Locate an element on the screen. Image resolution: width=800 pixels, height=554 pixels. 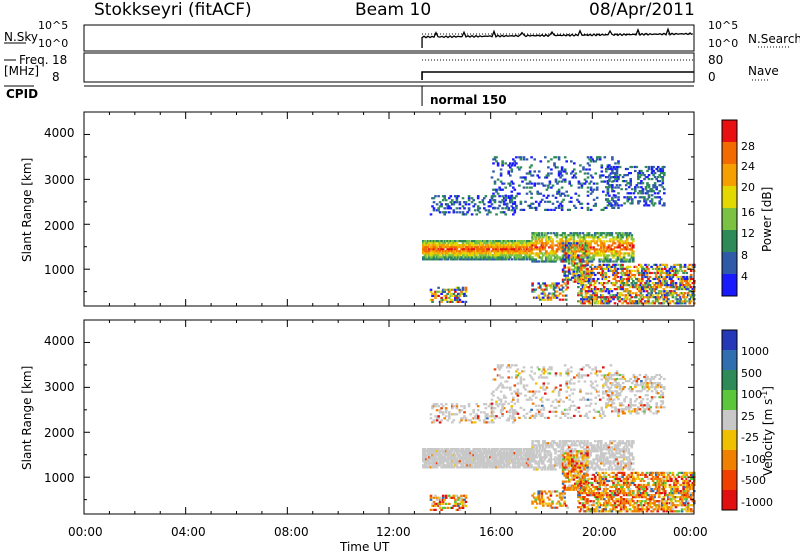
velocity-ytick-3000: 3000 is located at coordinates (59, 387).